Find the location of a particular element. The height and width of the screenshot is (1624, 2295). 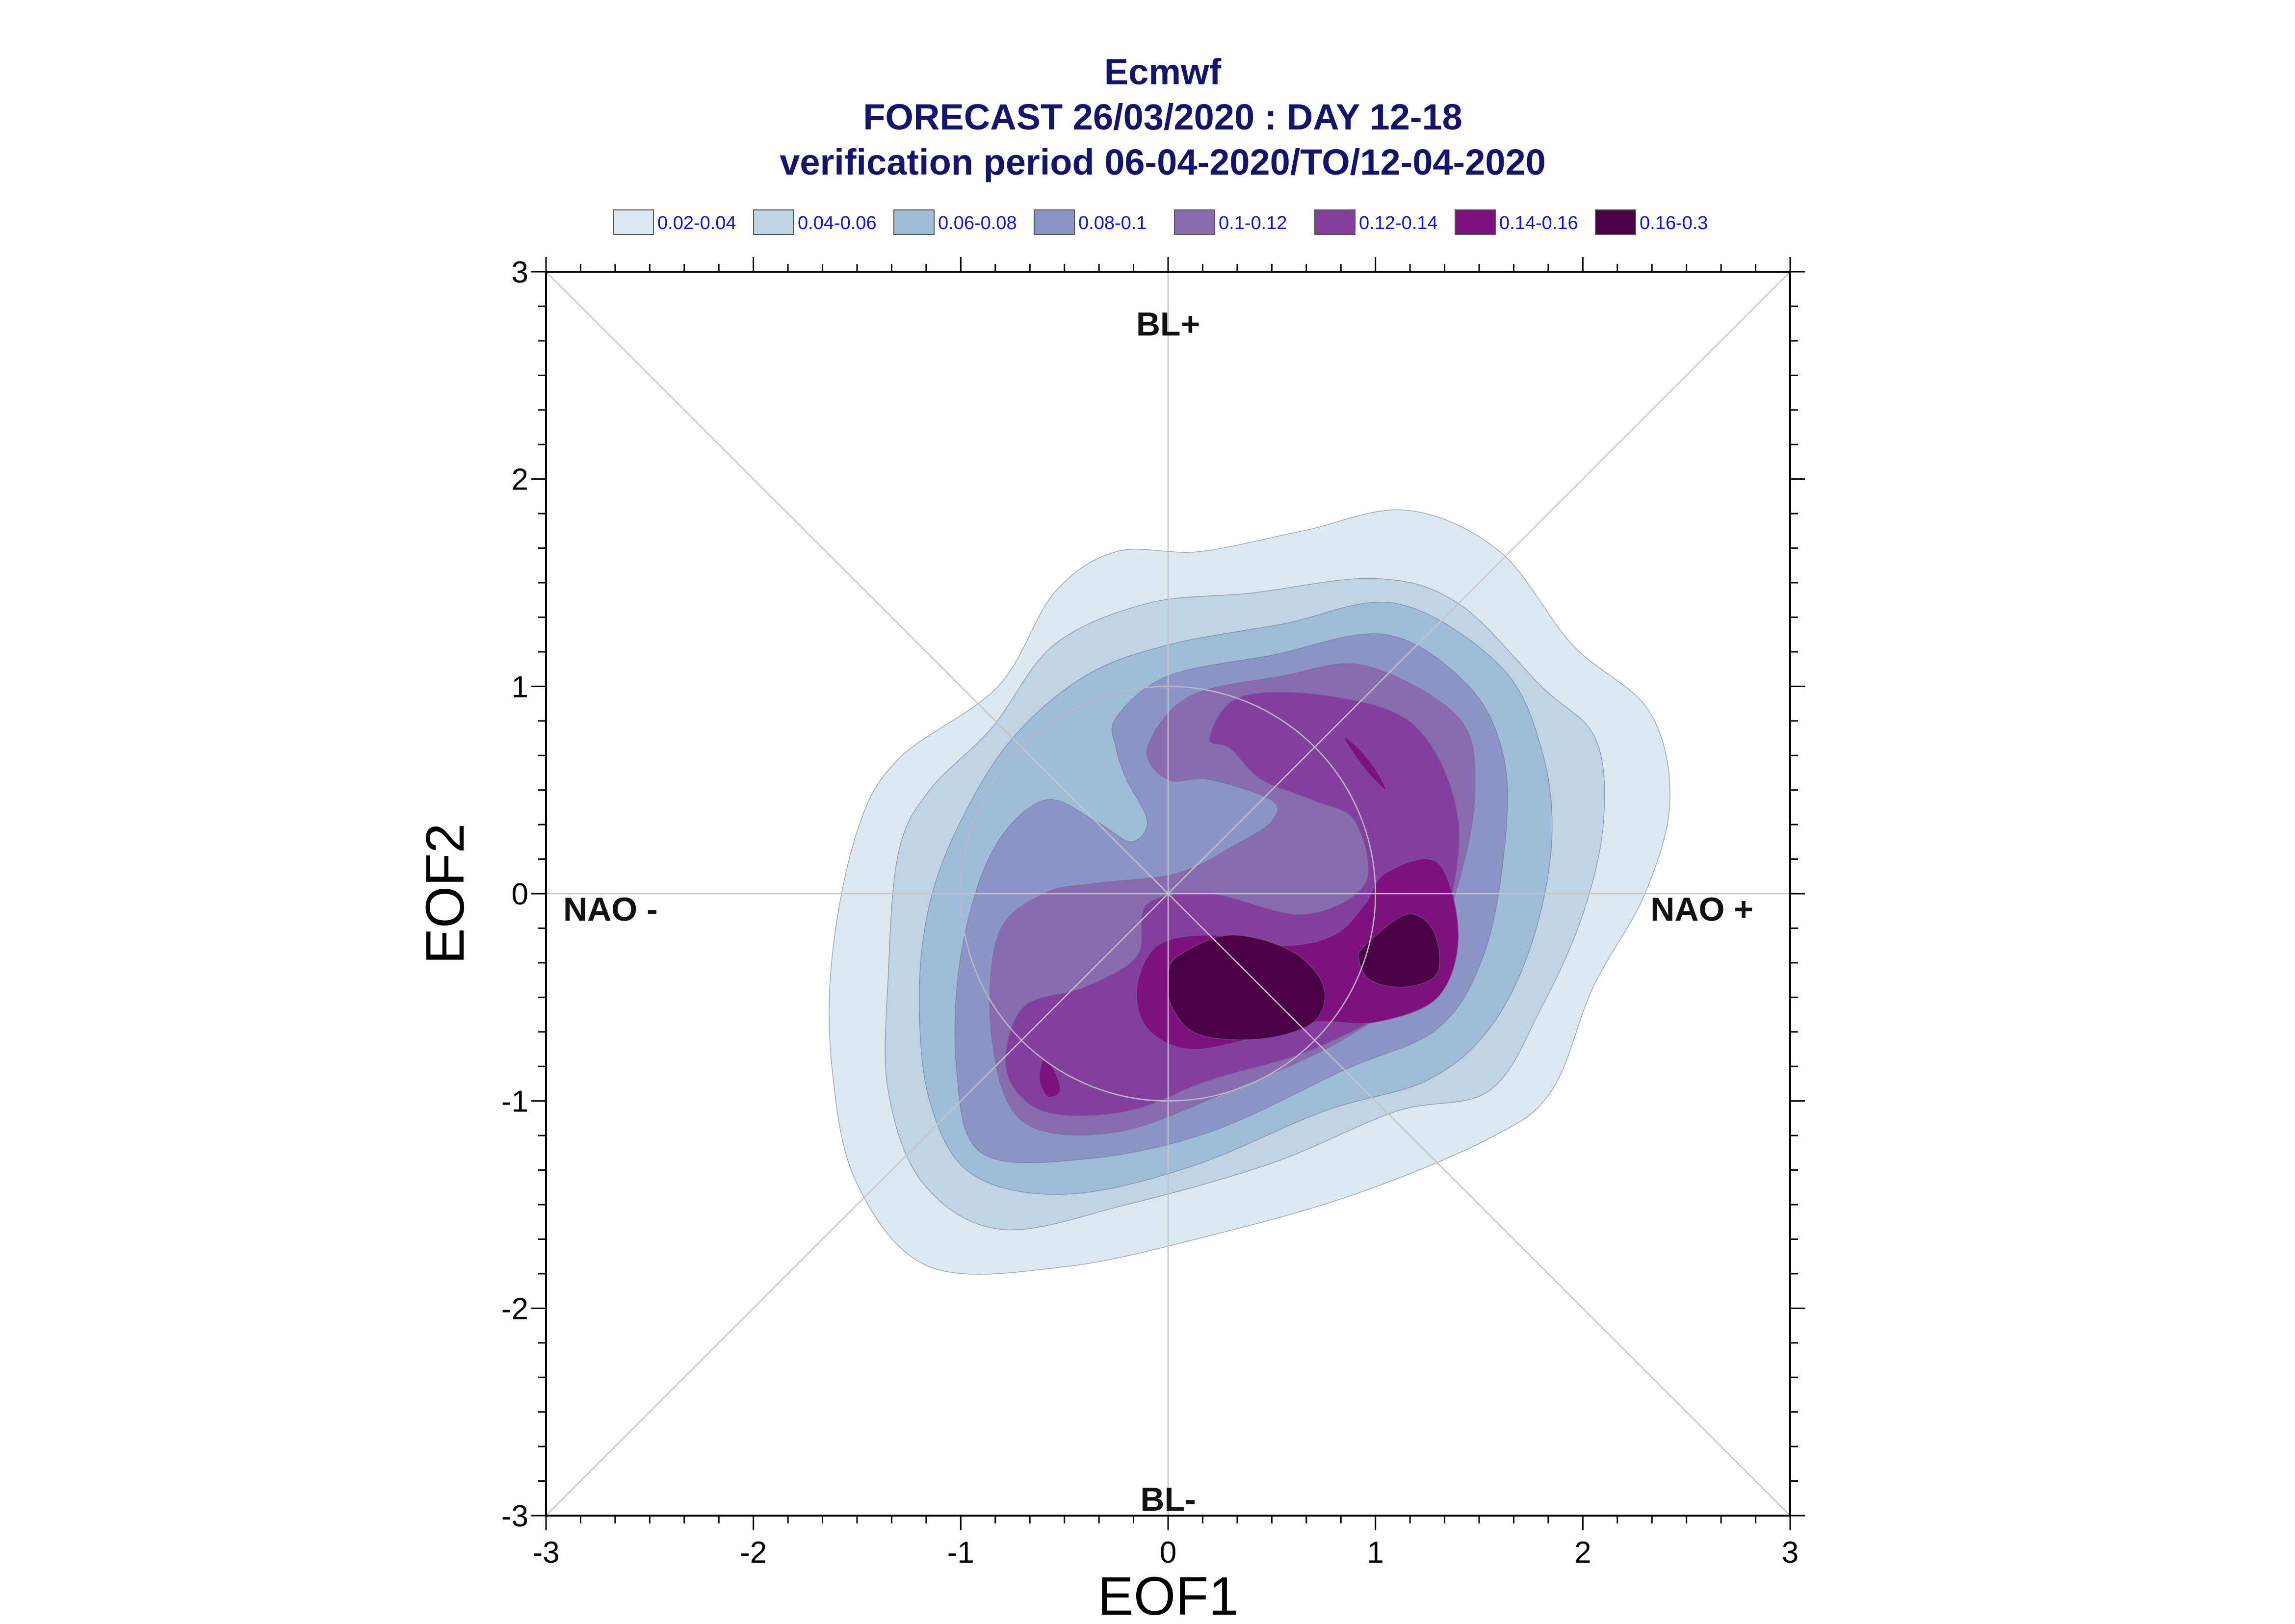

x-tick-label-5: 2 is located at coordinates (1582, 1553).